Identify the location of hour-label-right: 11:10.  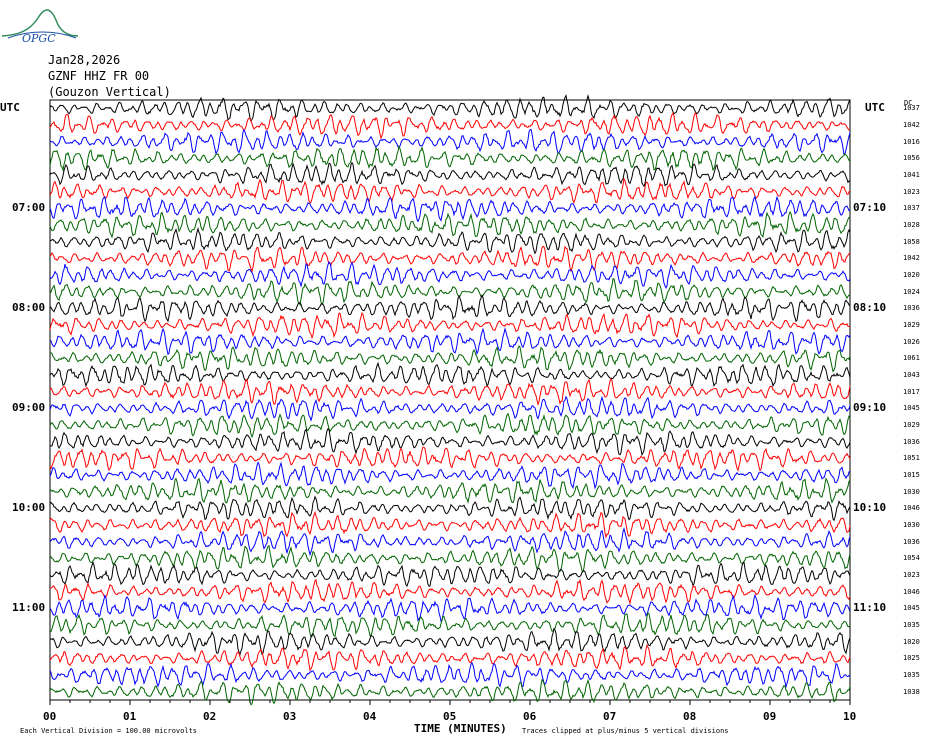
(870, 608).